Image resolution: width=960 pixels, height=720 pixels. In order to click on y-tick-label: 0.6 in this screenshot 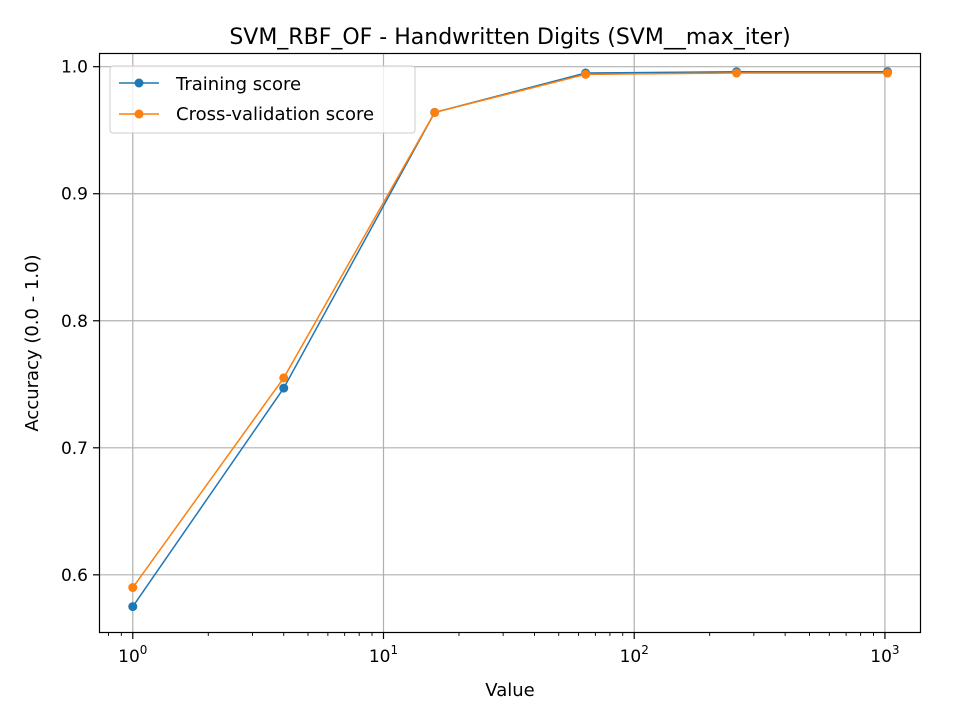, I will do `click(74, 576)`.